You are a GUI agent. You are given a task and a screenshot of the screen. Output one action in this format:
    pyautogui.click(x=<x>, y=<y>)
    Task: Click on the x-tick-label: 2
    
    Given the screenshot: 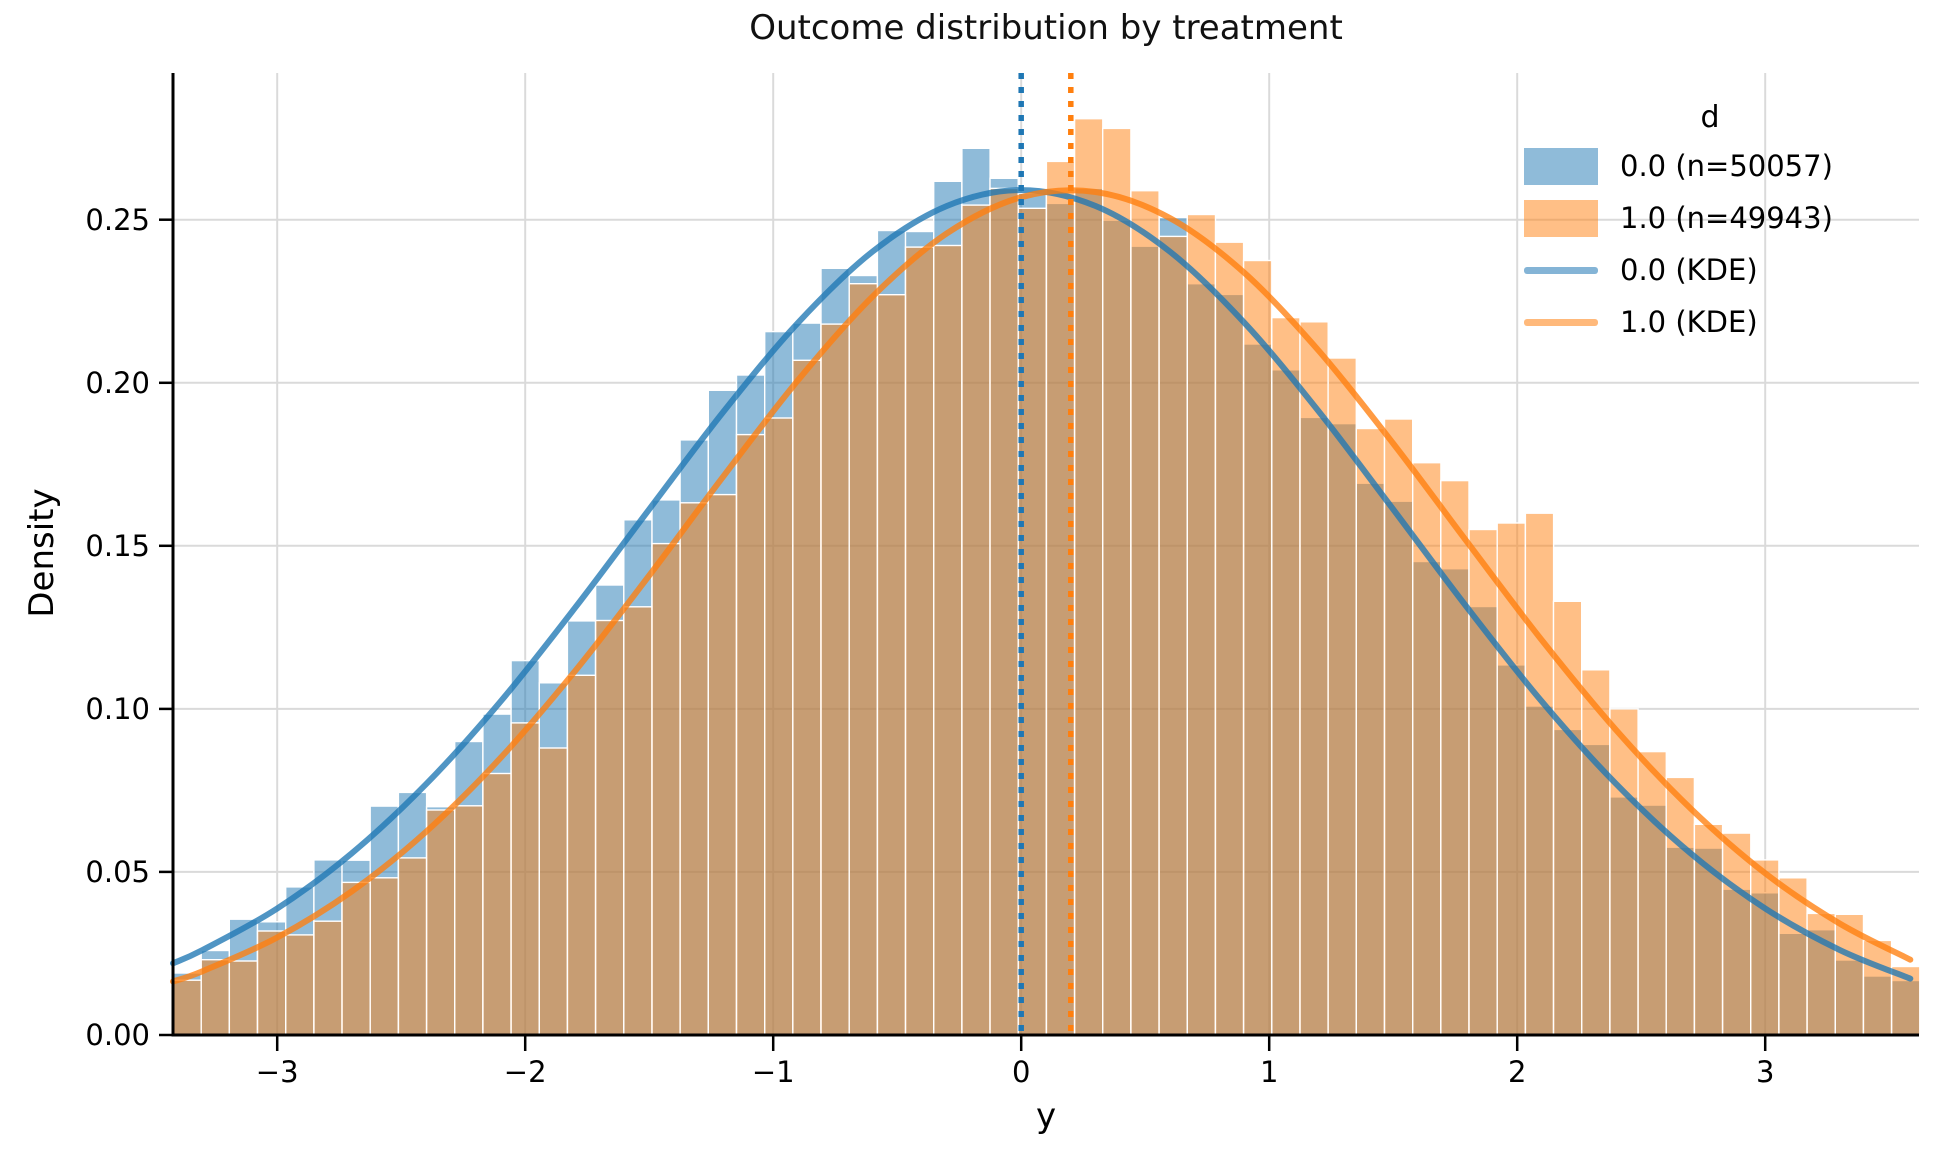 What is the action you would take?
    pyautogui.click(x=1517, y=1072)
    